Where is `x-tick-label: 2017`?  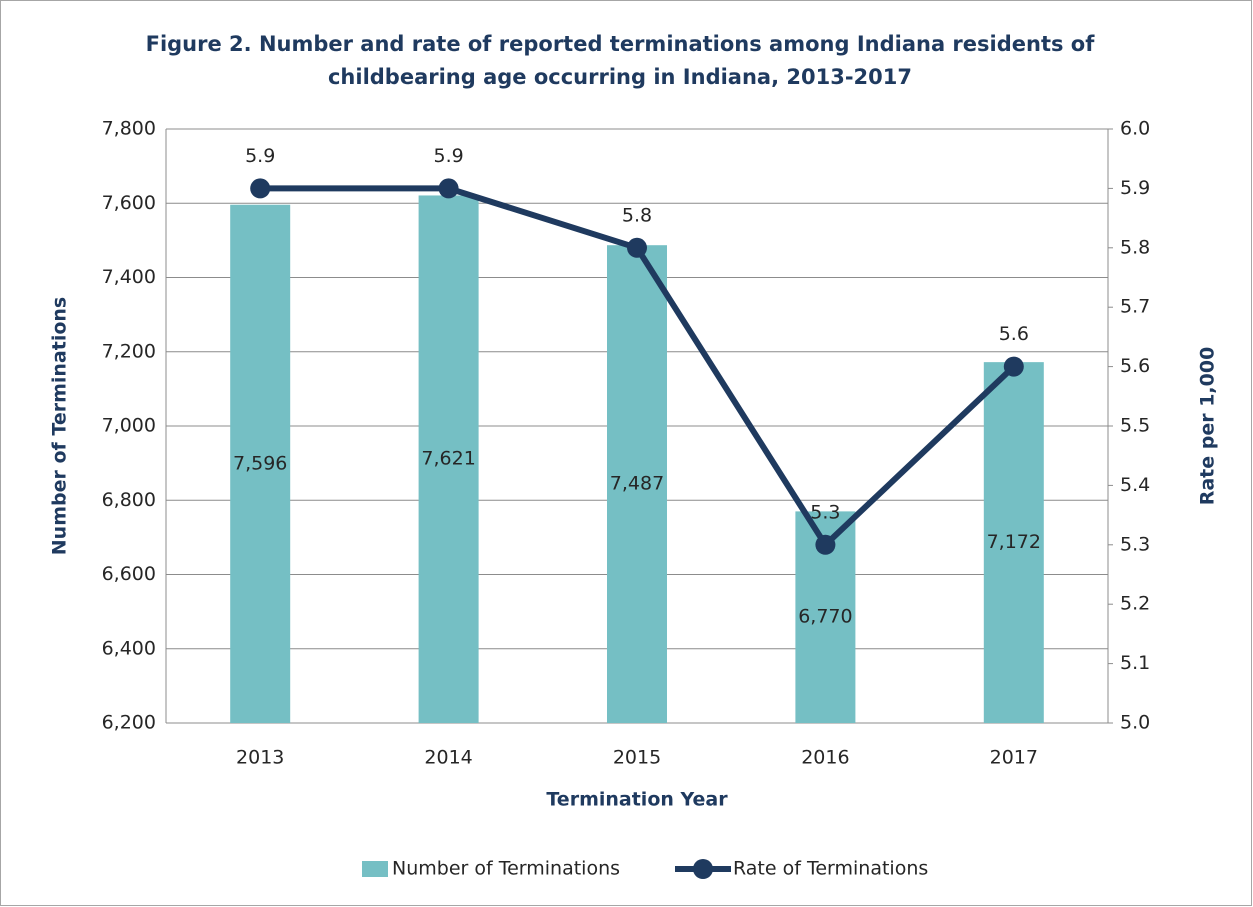 x-tick-label: 2017 is located at coordinates (1014, 758).